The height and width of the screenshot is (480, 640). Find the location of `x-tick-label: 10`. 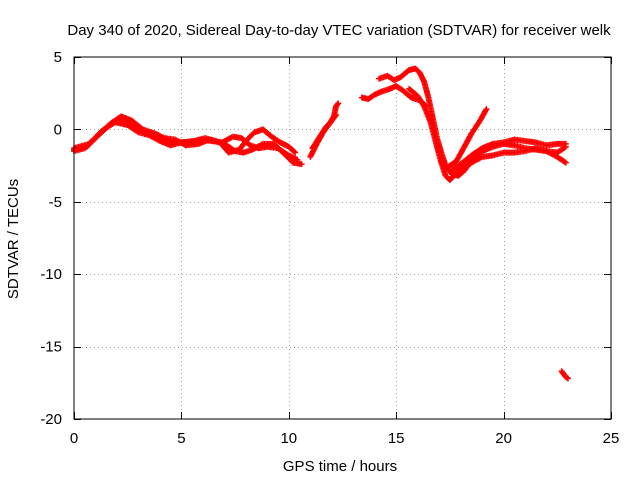

x-tick-label: 10 is located at coordinates (288, 438).